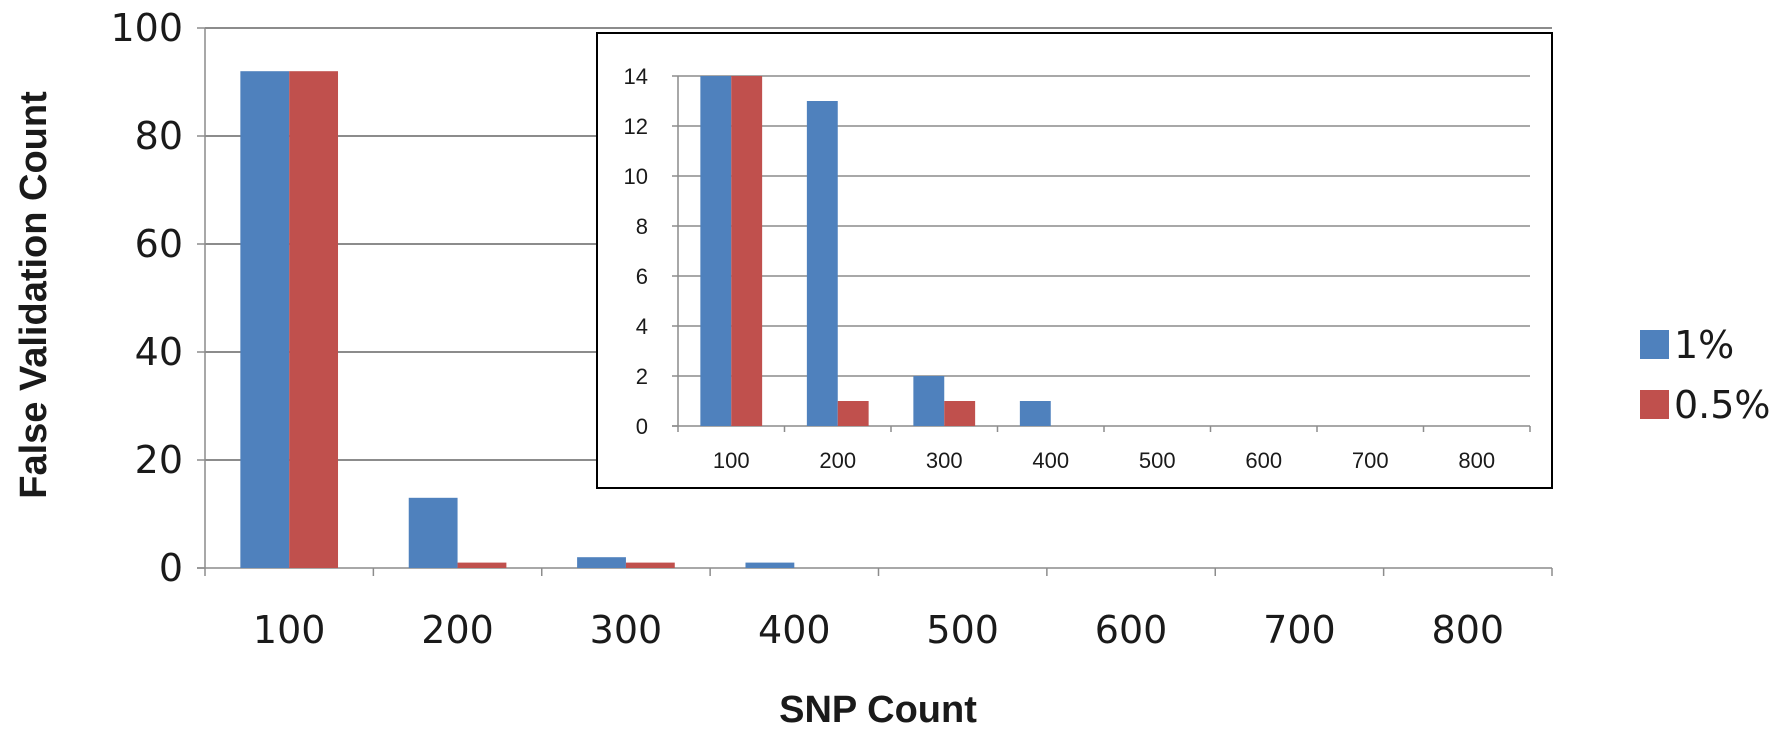  I want to click on main-y-tick-label: 0, so click(171, 568).